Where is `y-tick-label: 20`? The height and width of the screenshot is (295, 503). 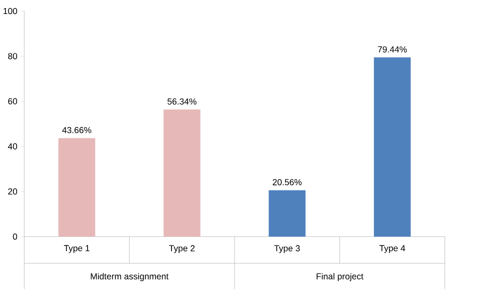 y-tick-label: 20 is located at coordinates (13, 191).